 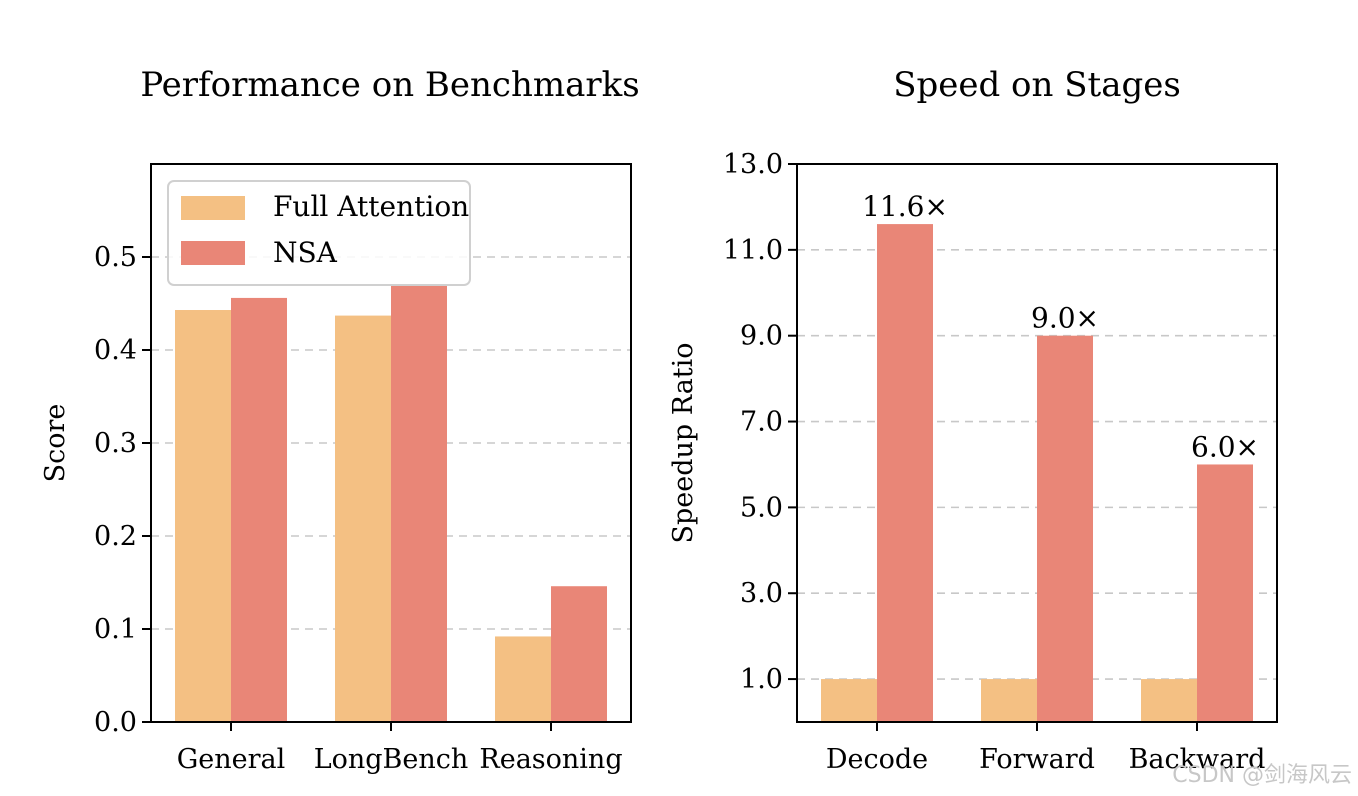 I want to click on chart-title: Performance on Benchmarks, so click(x=389, y=85).